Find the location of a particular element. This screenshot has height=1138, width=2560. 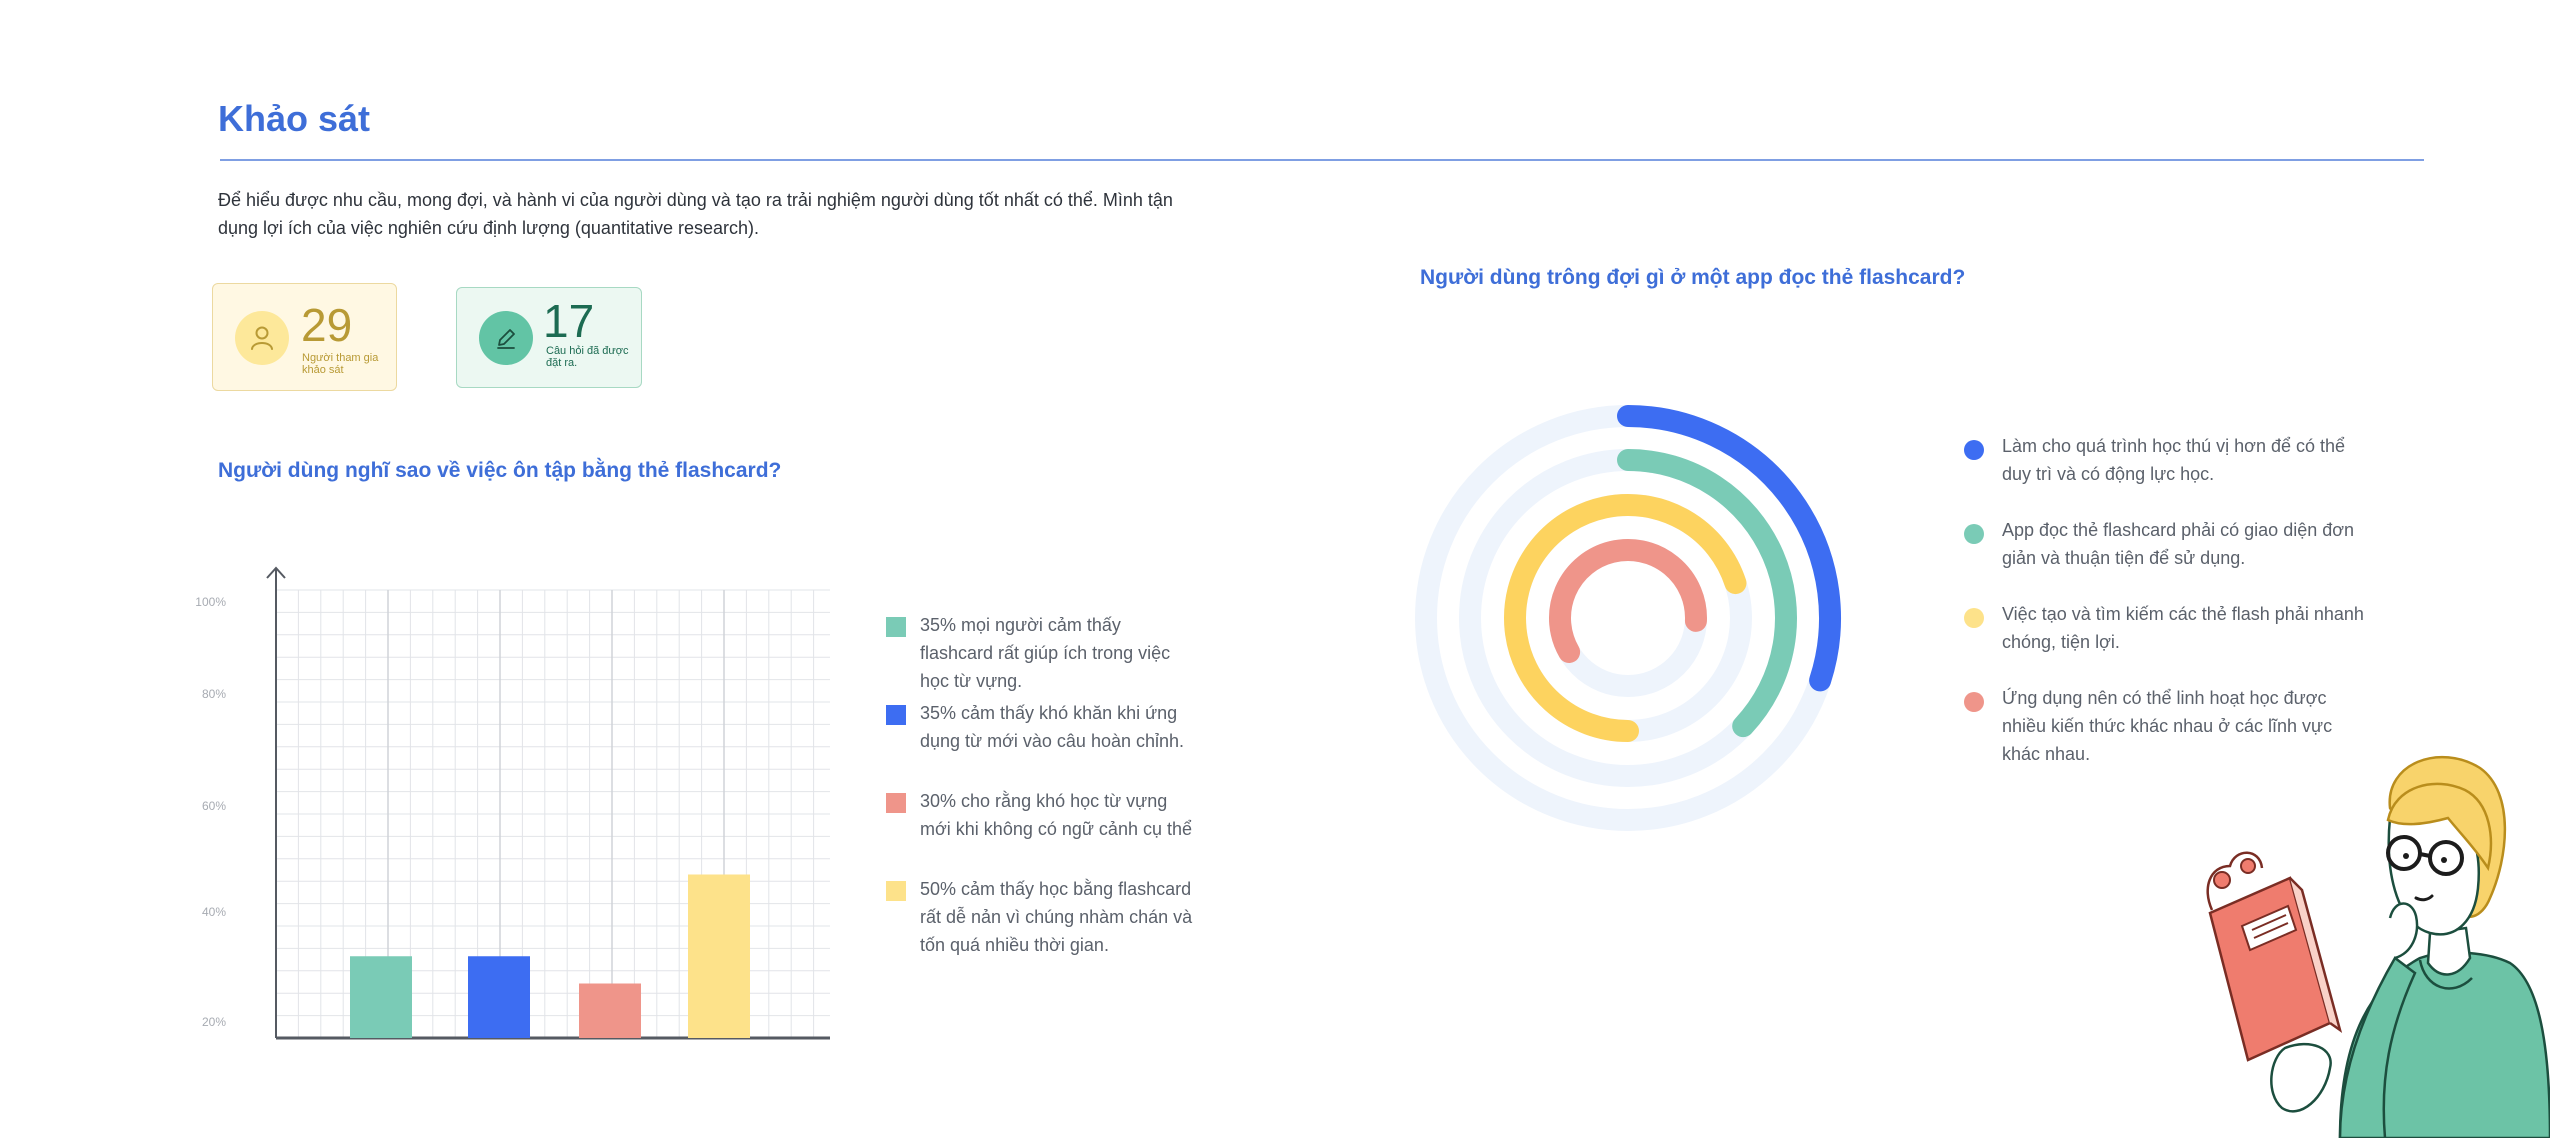

girl-reading-illustration is located at coordinates (2378, 946).